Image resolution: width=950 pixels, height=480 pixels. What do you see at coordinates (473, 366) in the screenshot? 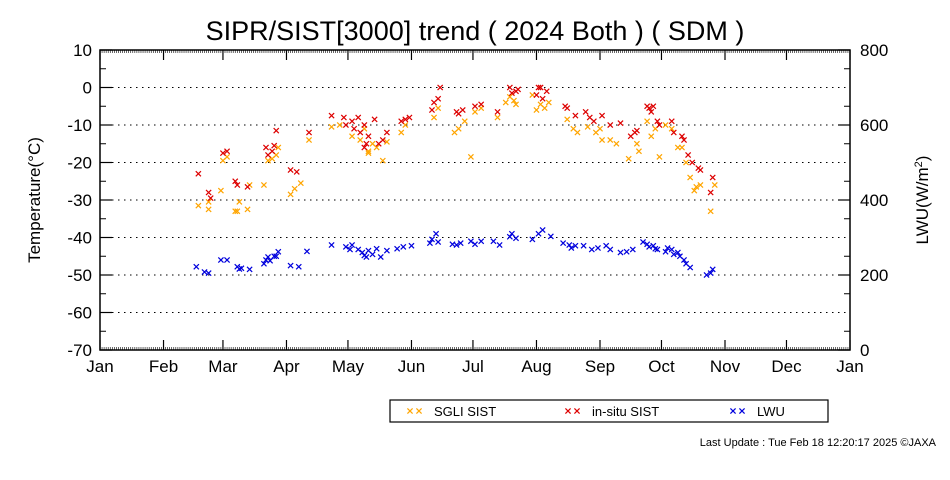
I see `x-tick-label: Jul` at bounding box center [473, 366].